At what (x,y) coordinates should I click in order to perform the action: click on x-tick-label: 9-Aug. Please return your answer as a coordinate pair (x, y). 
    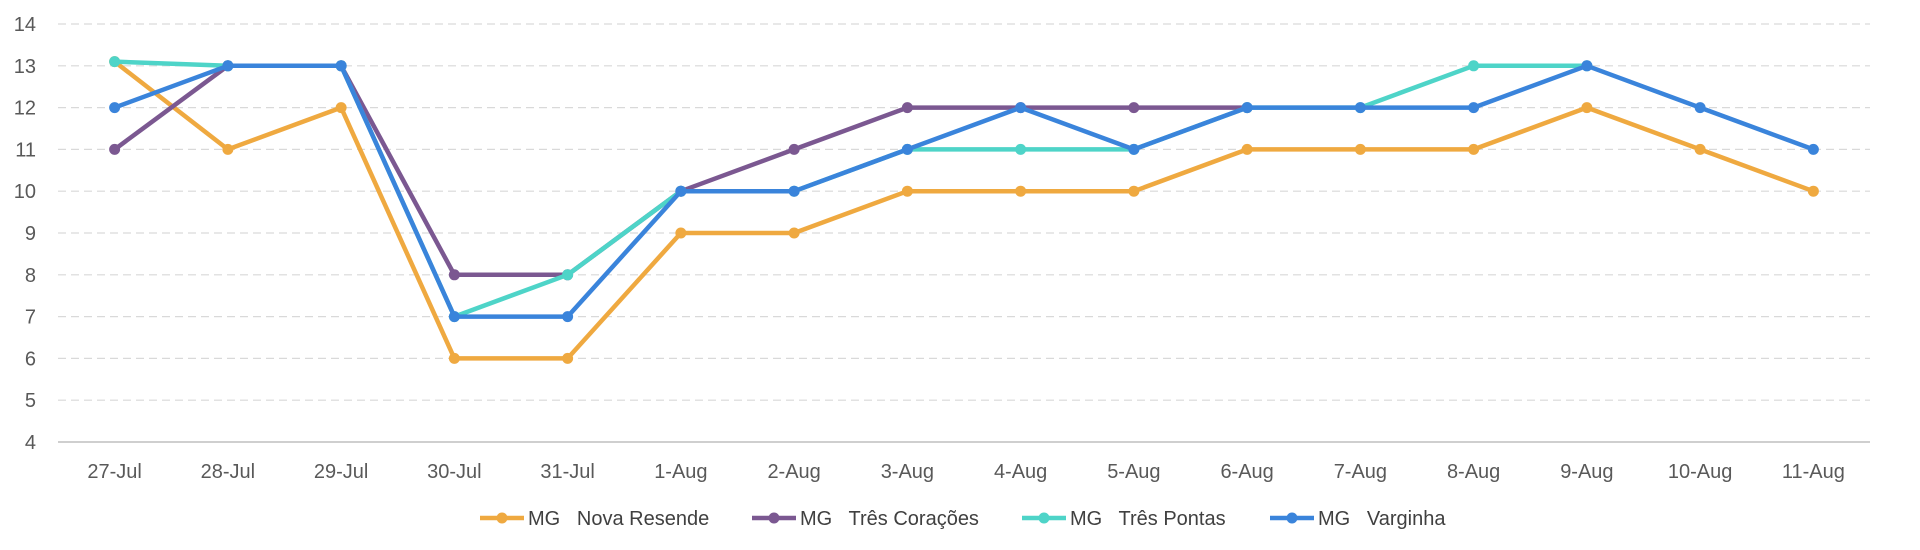
    Looking at the image, I should click on (1586, 472).